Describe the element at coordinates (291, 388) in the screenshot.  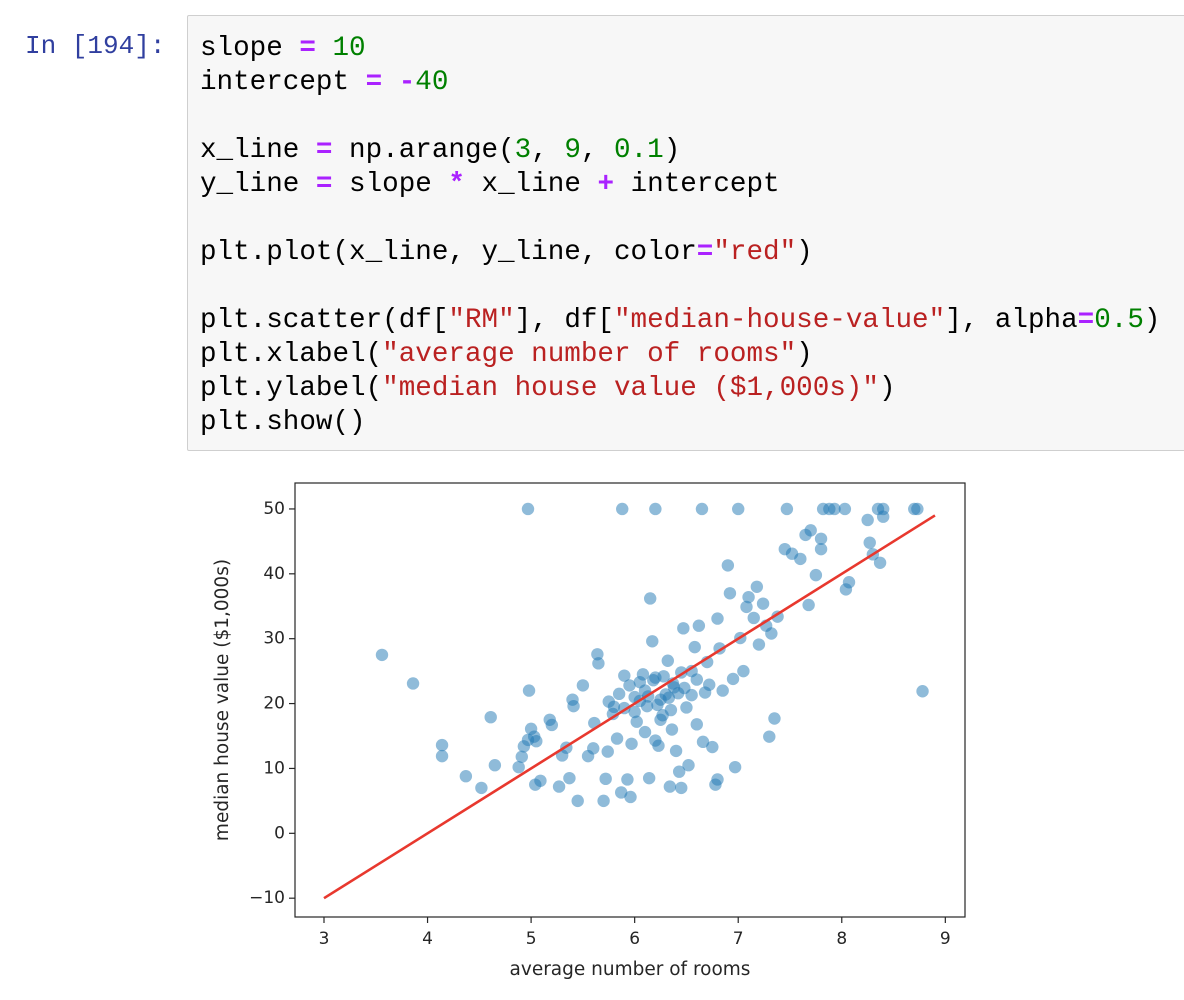
I see `code-token: plt.ylabel(` at that location.